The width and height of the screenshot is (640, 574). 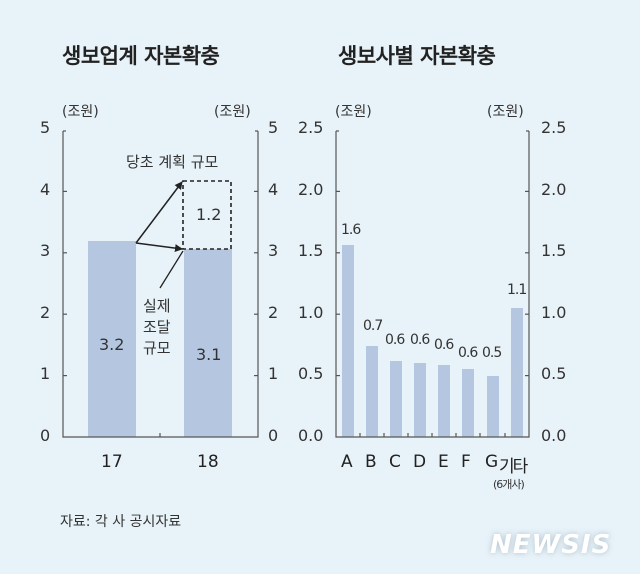 What do you see at coordinates (141, 56) in the screenshot?
I see `left-chart-title: 생보업계 자본확충` at bounding box center [141, 56].